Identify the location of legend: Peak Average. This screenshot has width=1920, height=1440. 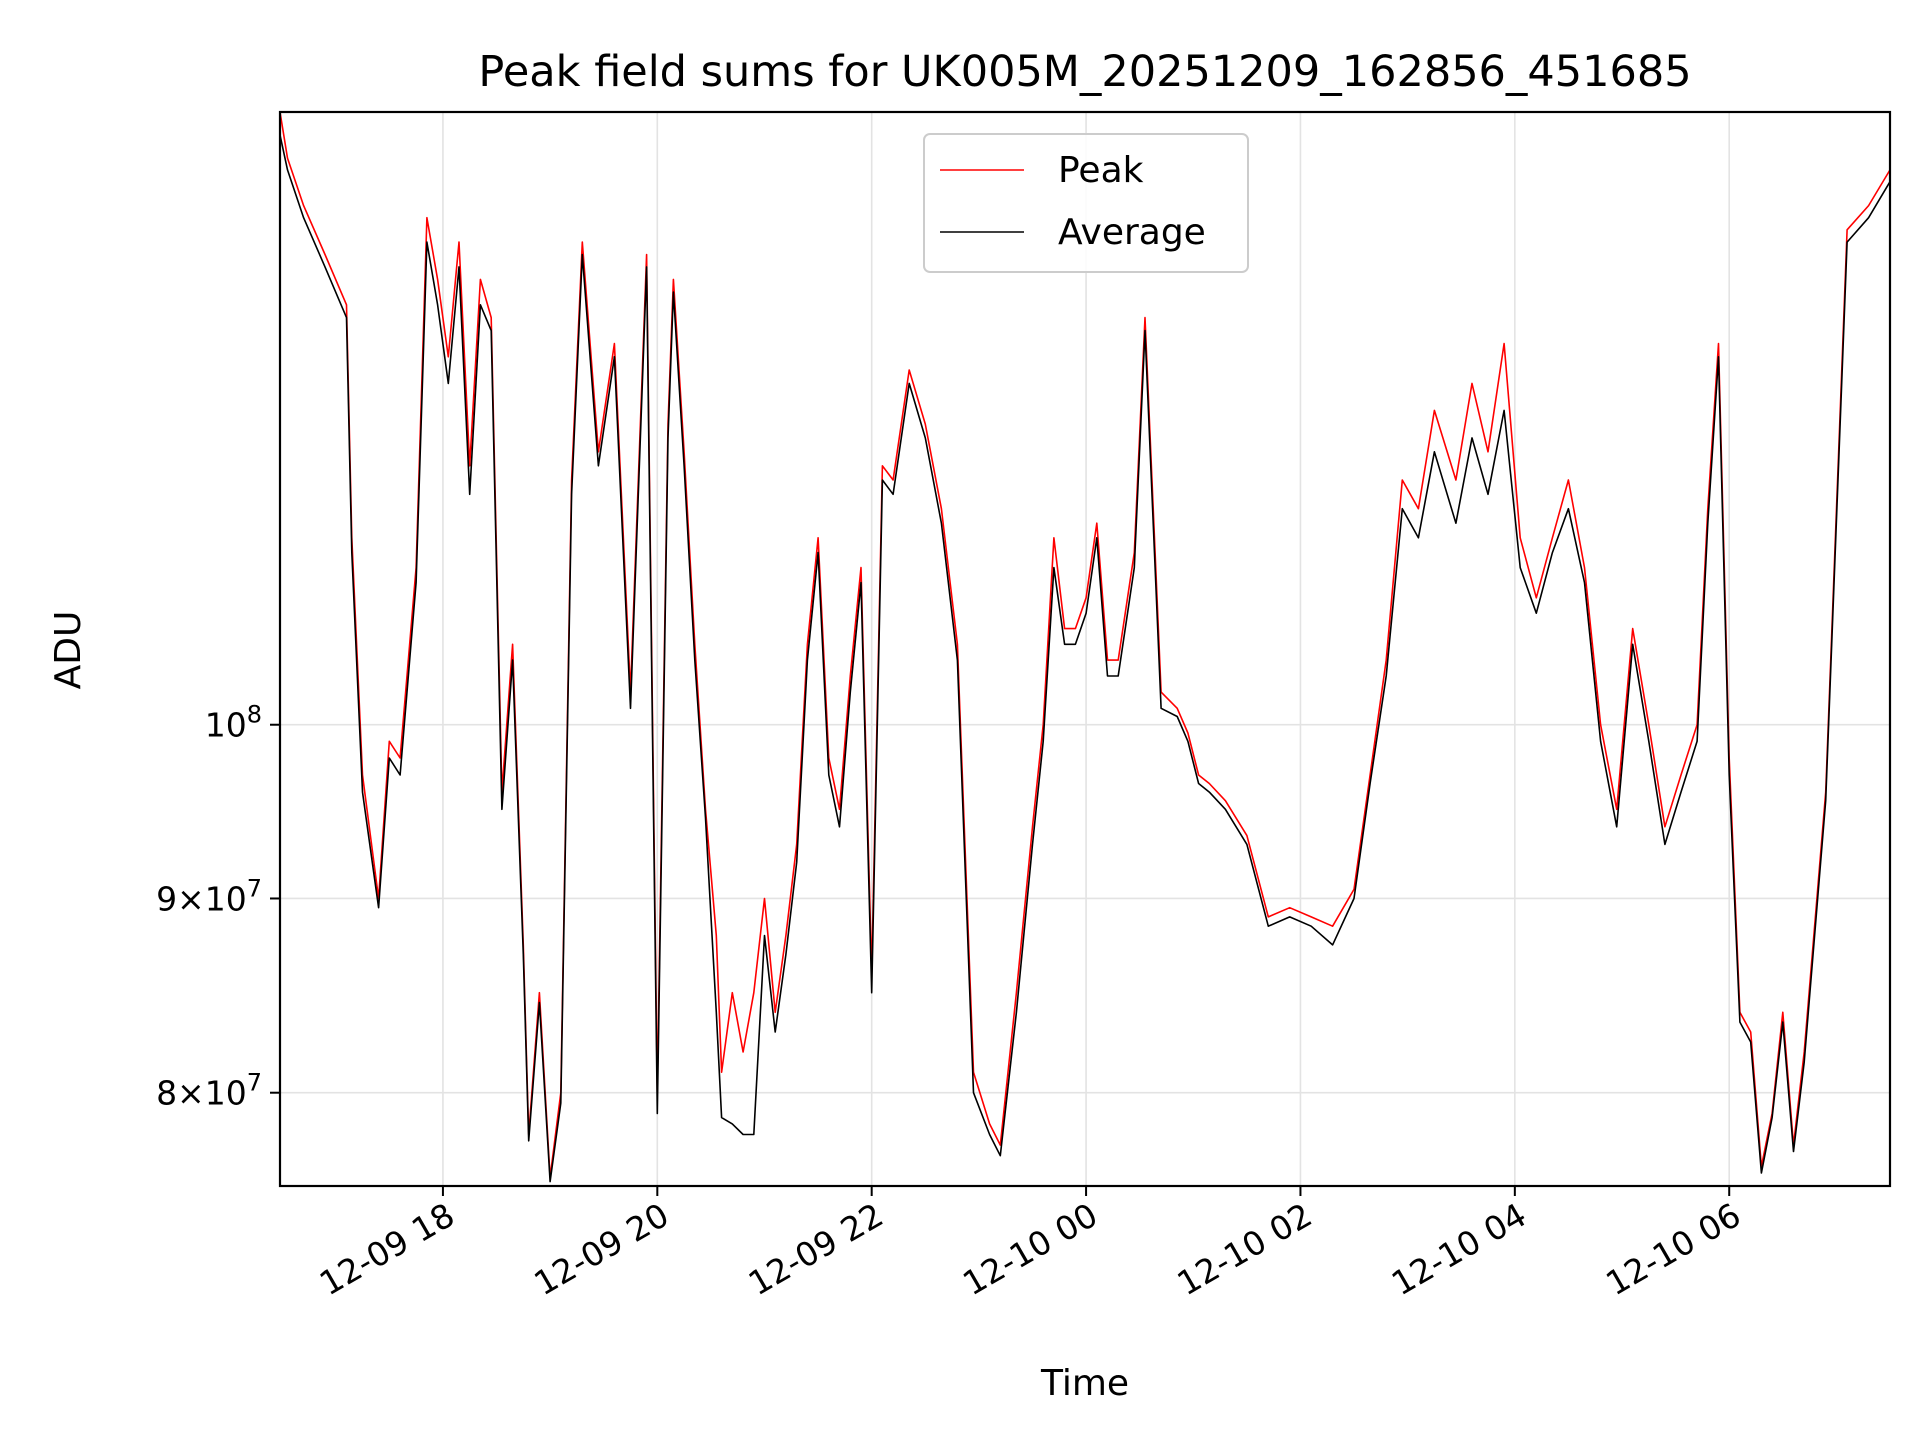
(1086, 203).